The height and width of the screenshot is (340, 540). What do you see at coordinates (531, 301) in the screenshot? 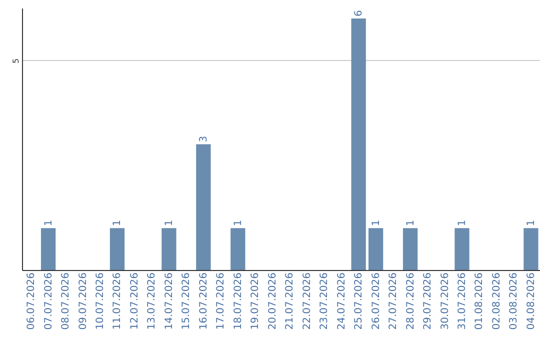
I see `x-tick-label: 04.08.2026` at bounding box center [531, 301].